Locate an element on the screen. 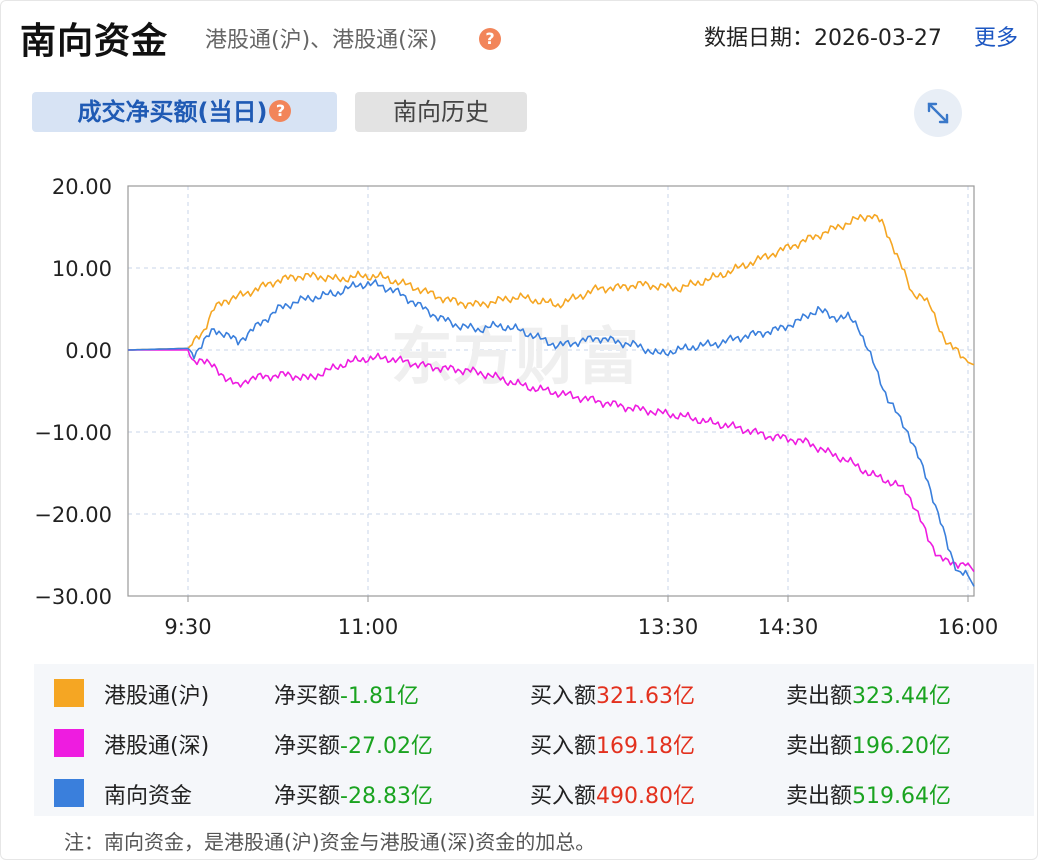 This screenshot has width=1038, height=860. net-buy-value: -27.02亿 is located at coordinates (386, 746).